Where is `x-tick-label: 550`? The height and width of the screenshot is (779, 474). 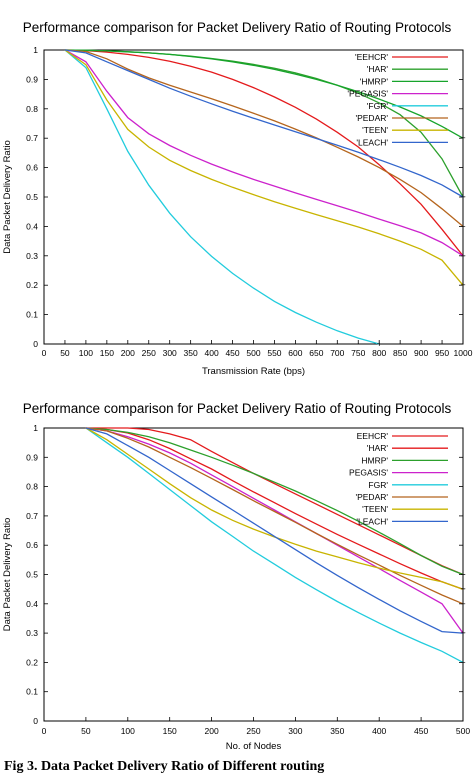
x-tick-label: 550 is located at coordinates (274, 353).